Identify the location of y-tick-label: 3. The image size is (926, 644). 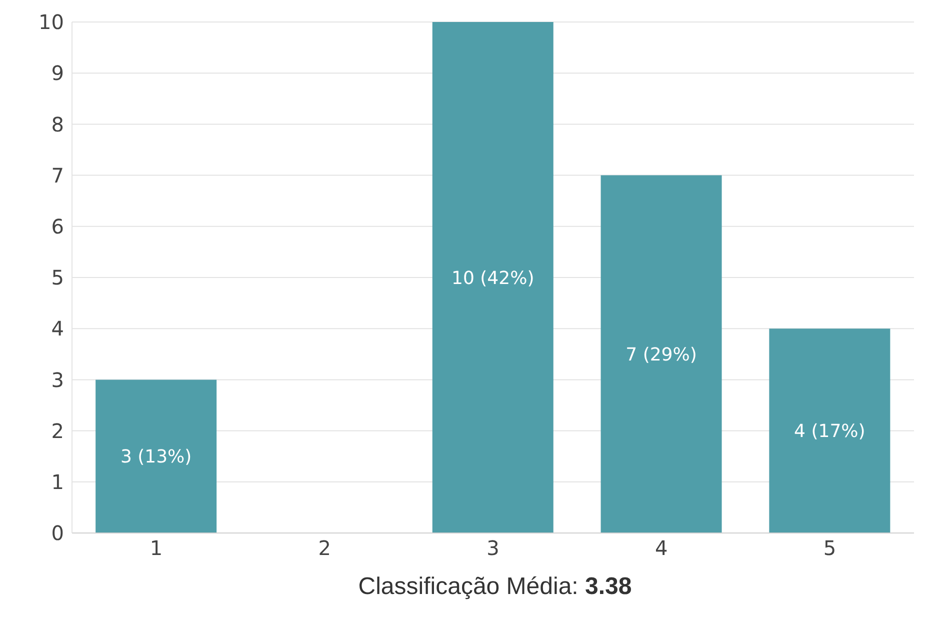
(57, 380).